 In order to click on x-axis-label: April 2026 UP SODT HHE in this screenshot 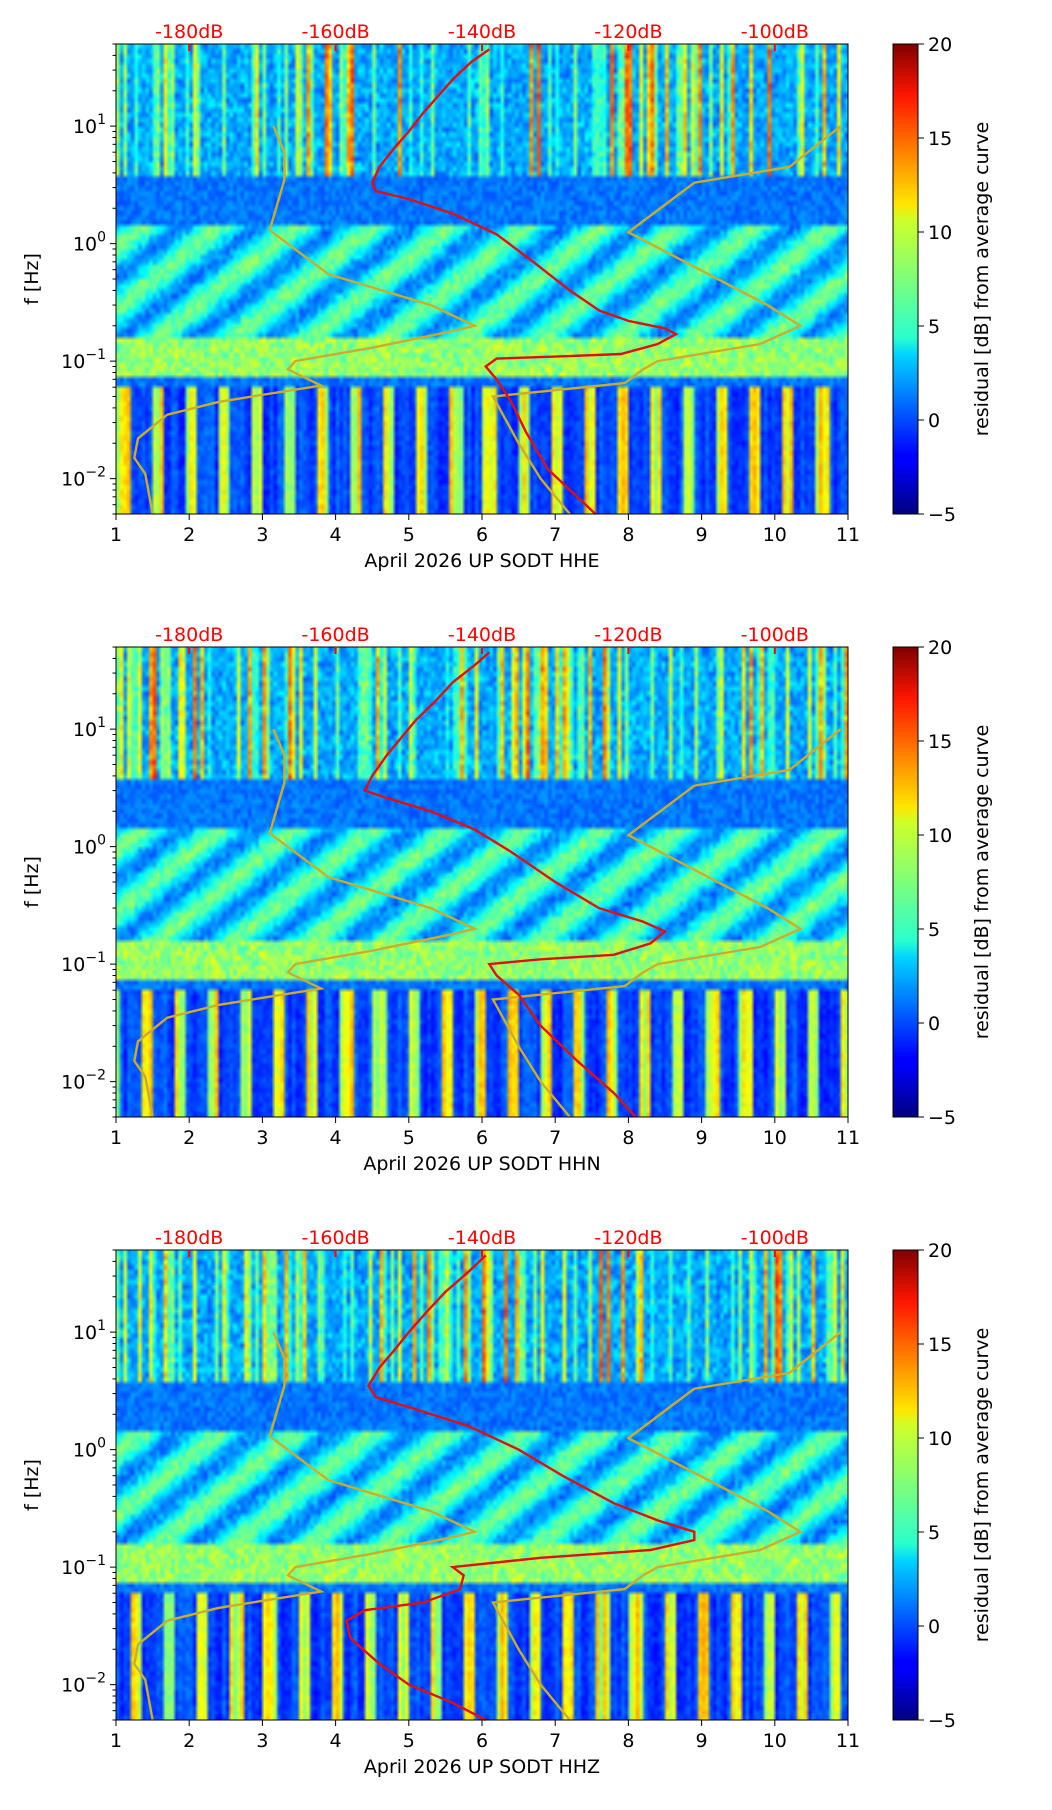, I will do `click(481, 561)`.